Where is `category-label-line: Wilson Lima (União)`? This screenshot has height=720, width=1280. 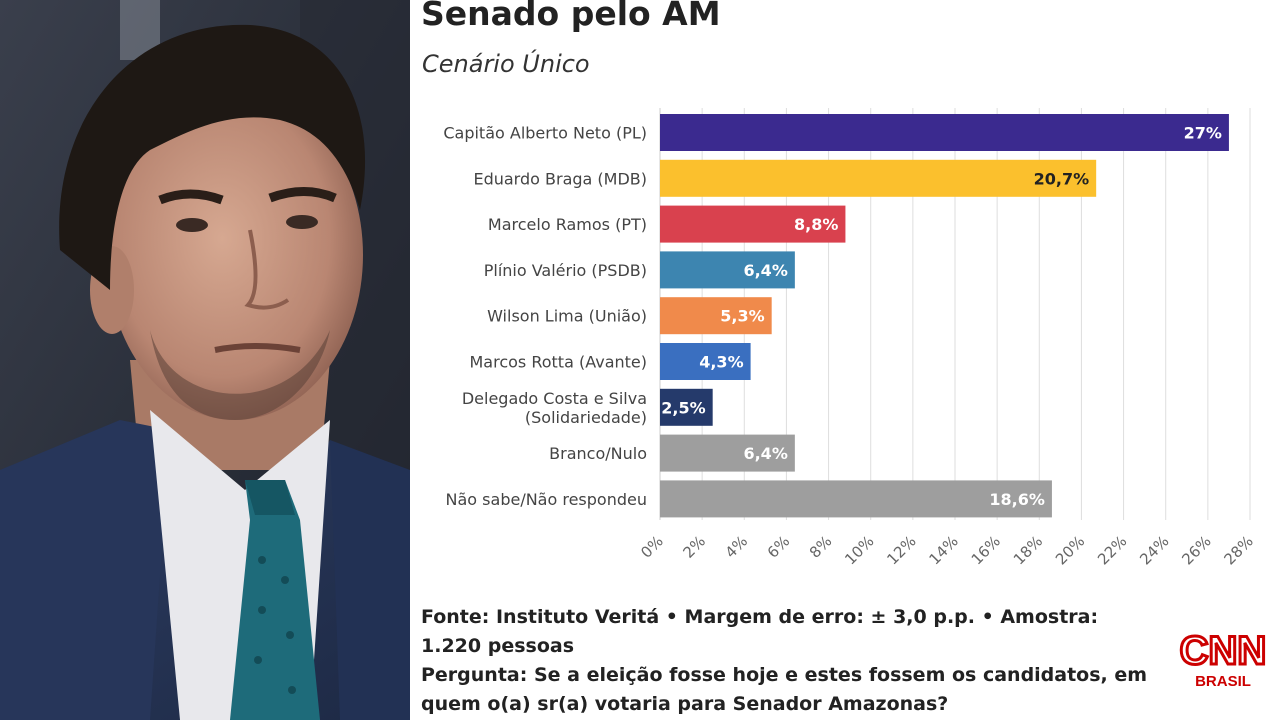
category-label-line: Wilson Lima (União) is located at coordinates (567, 316).